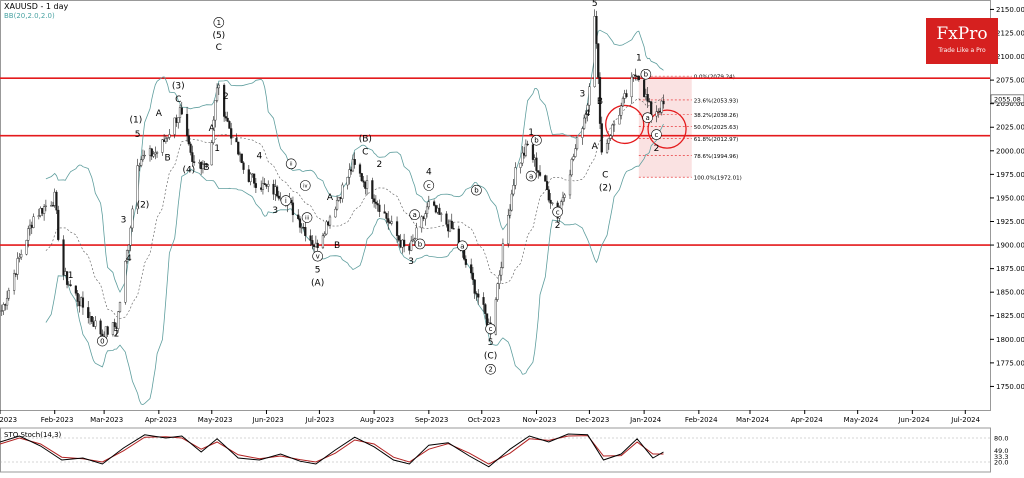  Describe the element at coordinates (1010, 269) in the screenshot. I see `y-tick-label: 1875.00` at that location.